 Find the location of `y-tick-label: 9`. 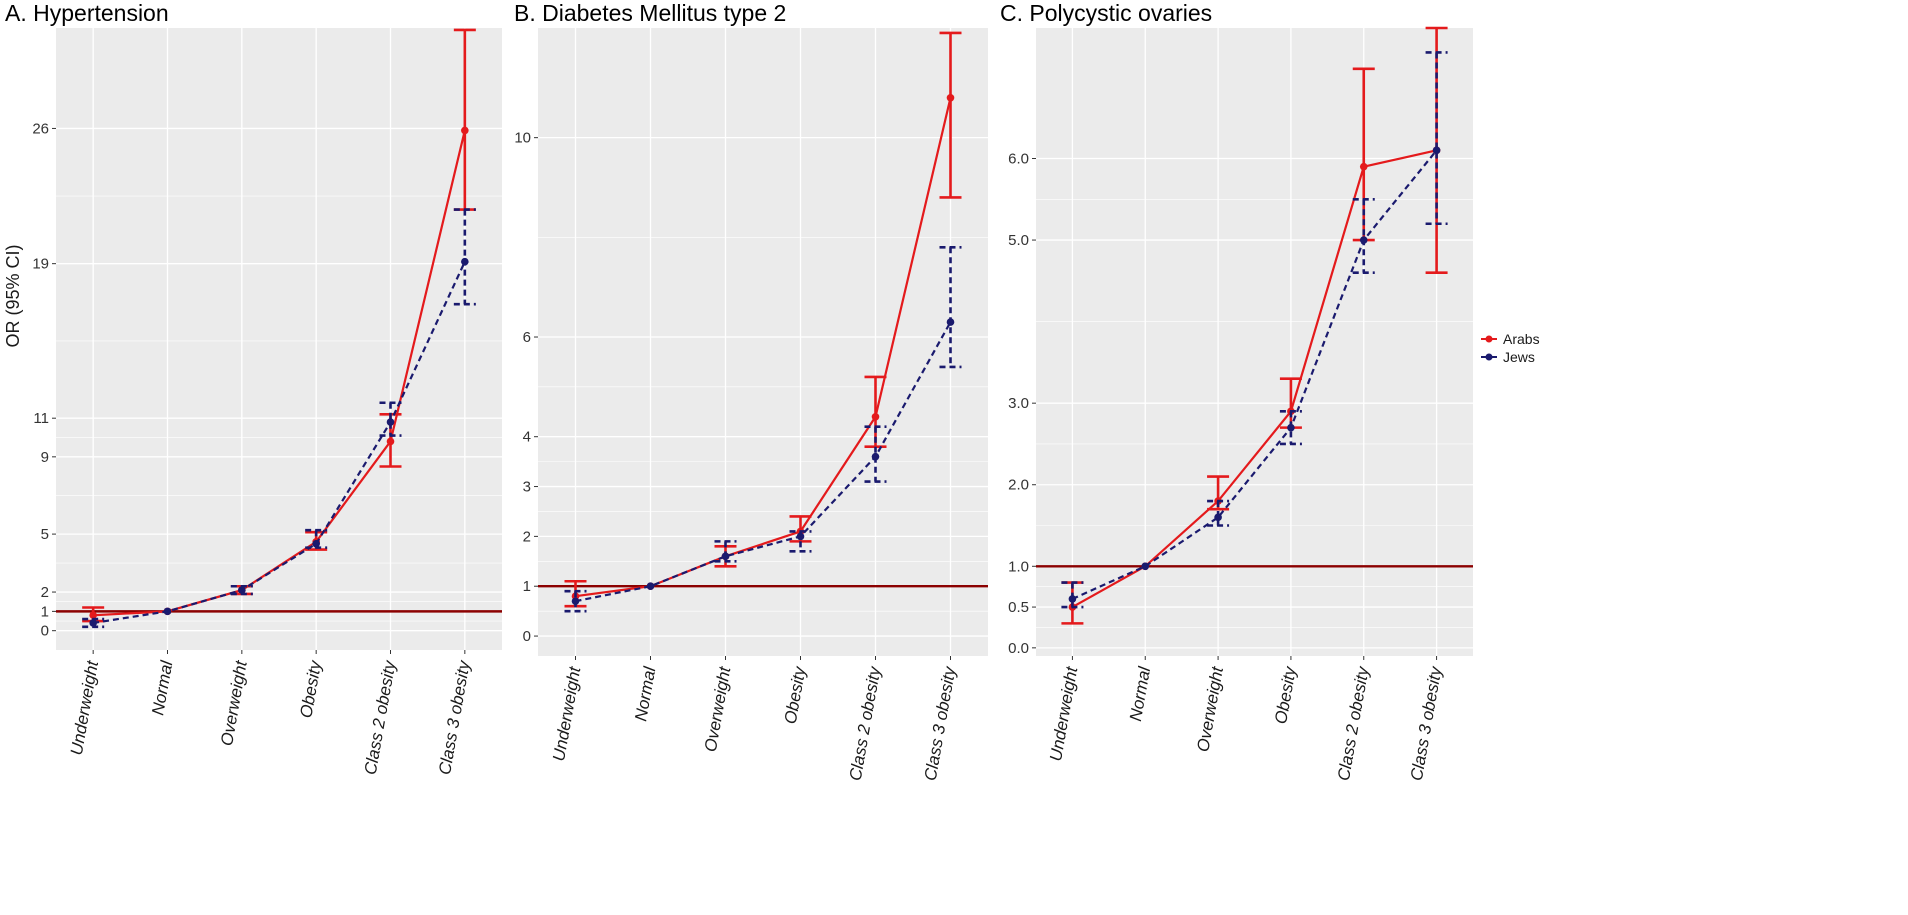

y-tick-label: 9 is located at coordinates (45, 457).